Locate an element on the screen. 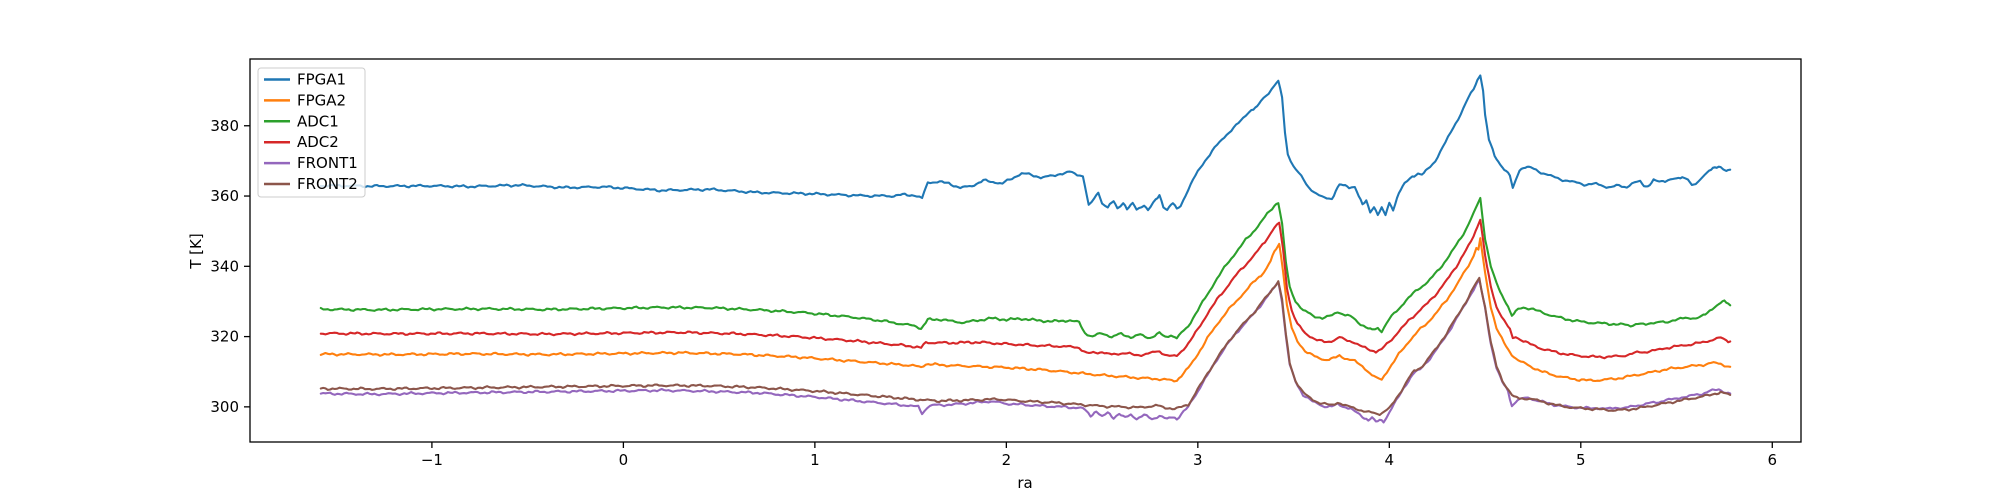 The width and height of the screenshot is (2000, 500). y-axis-tick-label: 380 is located at coordinates (224, 126).